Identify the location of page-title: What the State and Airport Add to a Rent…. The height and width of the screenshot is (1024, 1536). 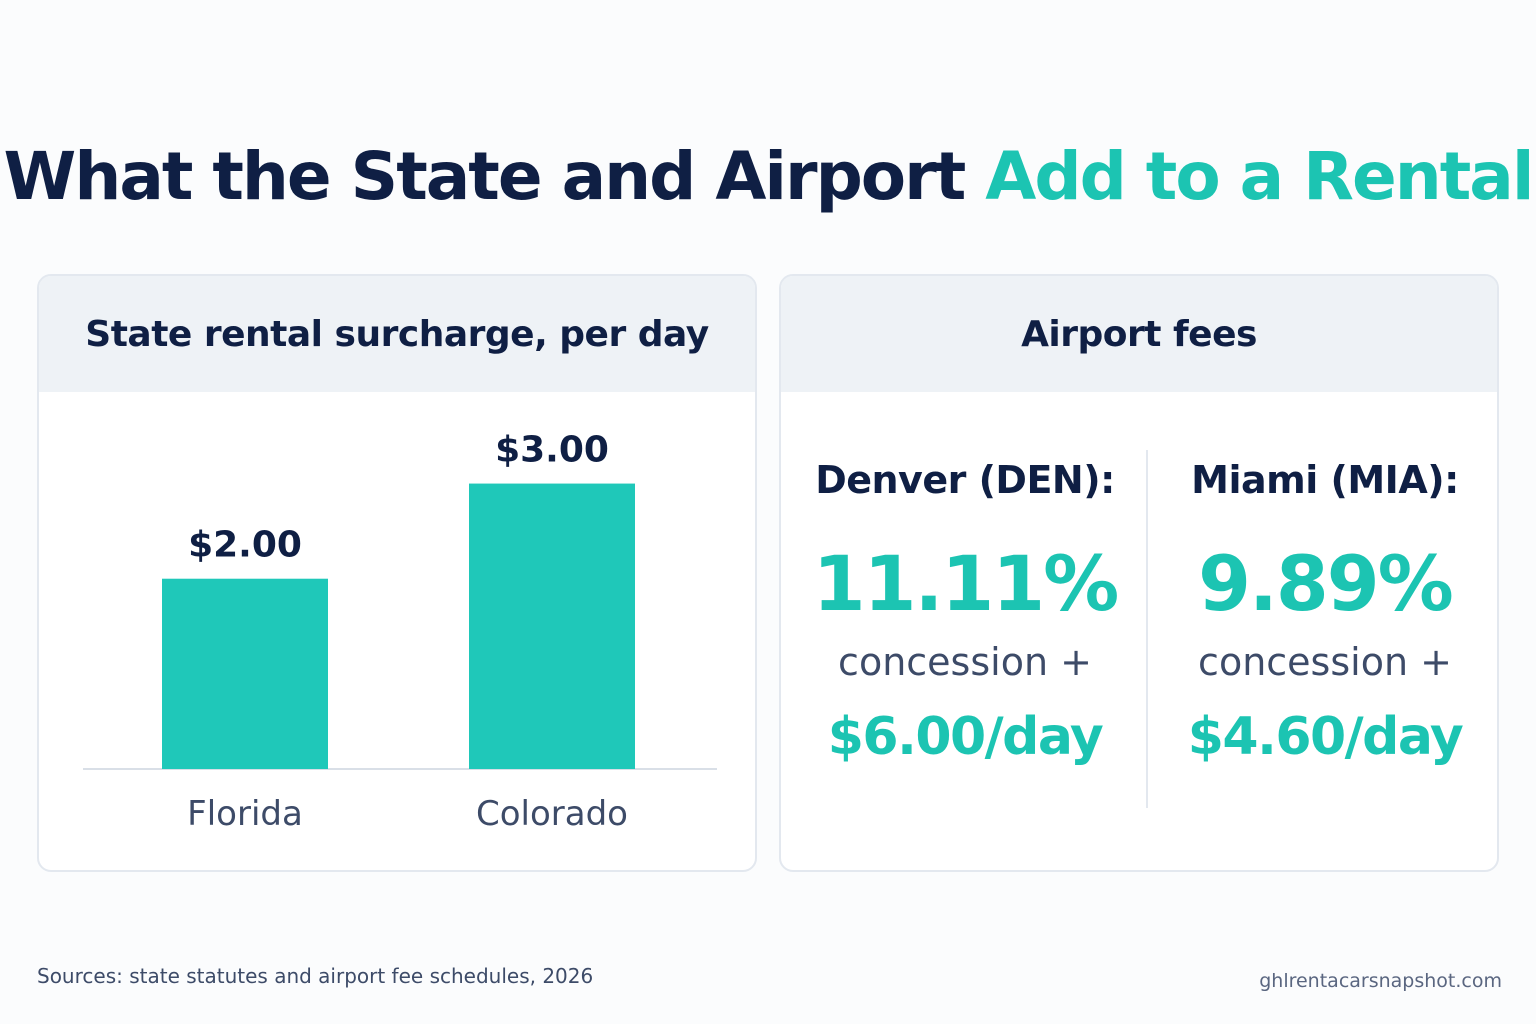
(768, 176).